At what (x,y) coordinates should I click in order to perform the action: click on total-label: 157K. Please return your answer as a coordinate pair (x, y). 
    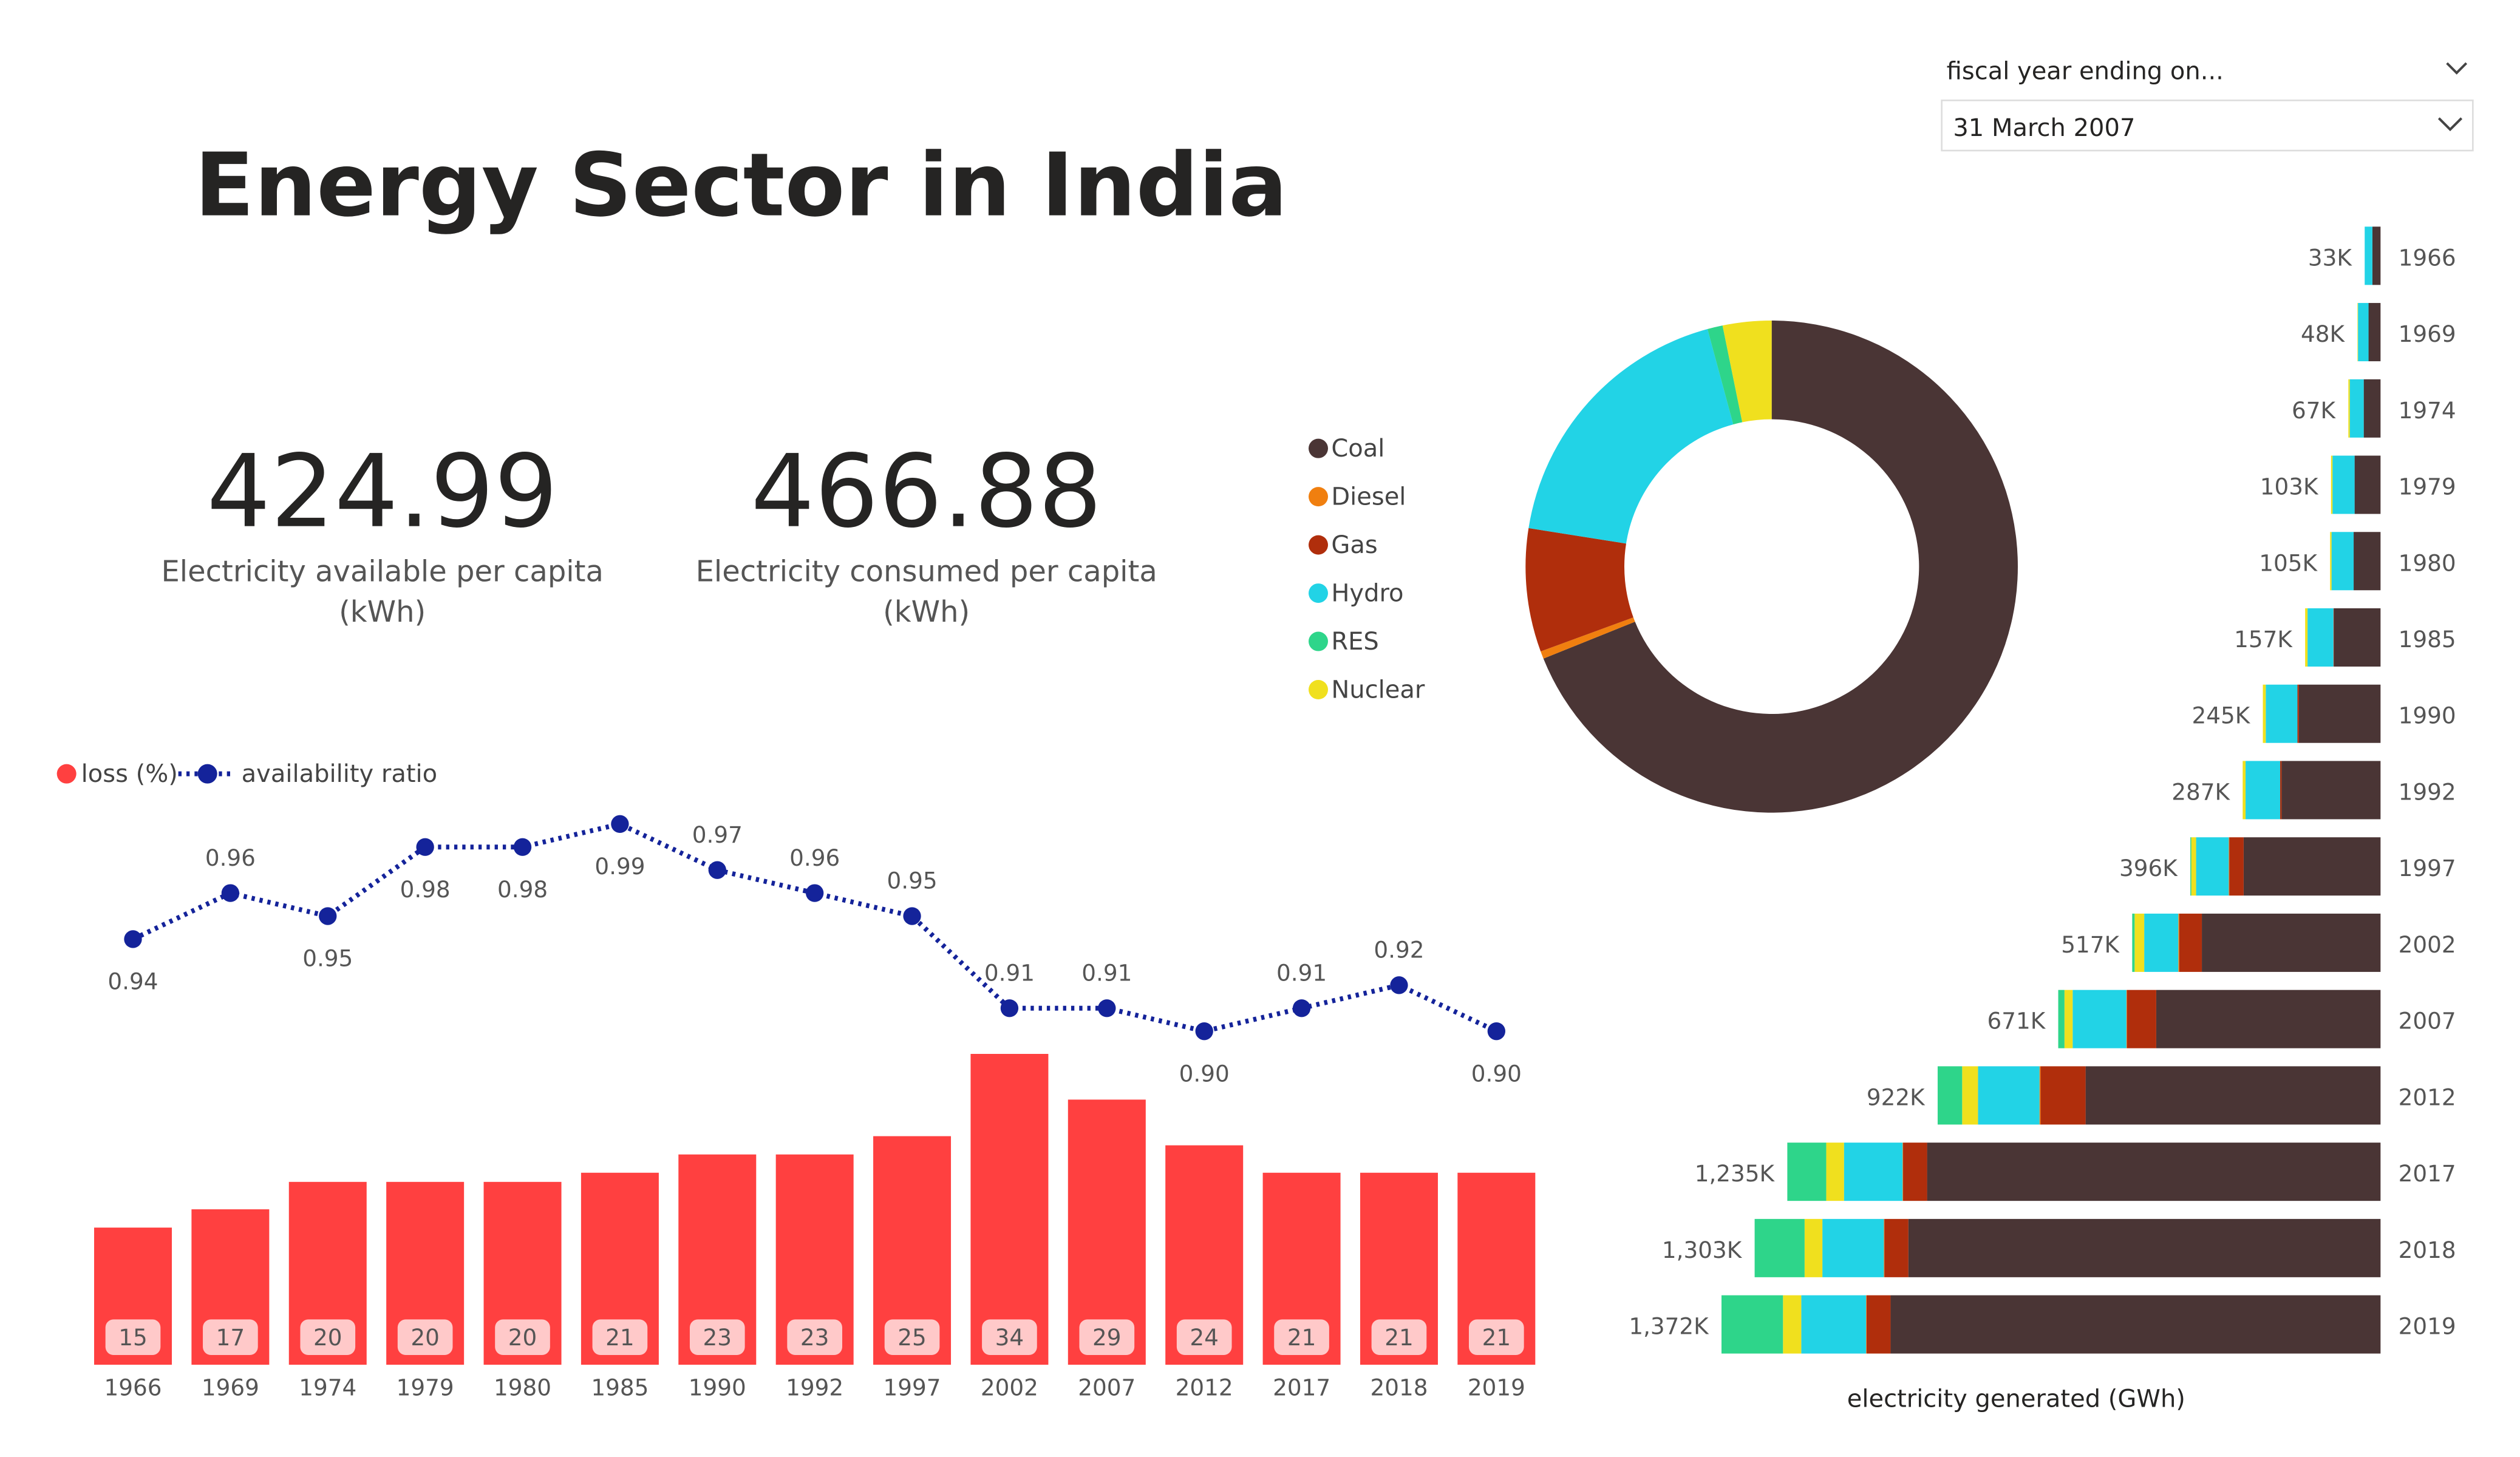
    Looking at the image, I should click on (2263, 639).